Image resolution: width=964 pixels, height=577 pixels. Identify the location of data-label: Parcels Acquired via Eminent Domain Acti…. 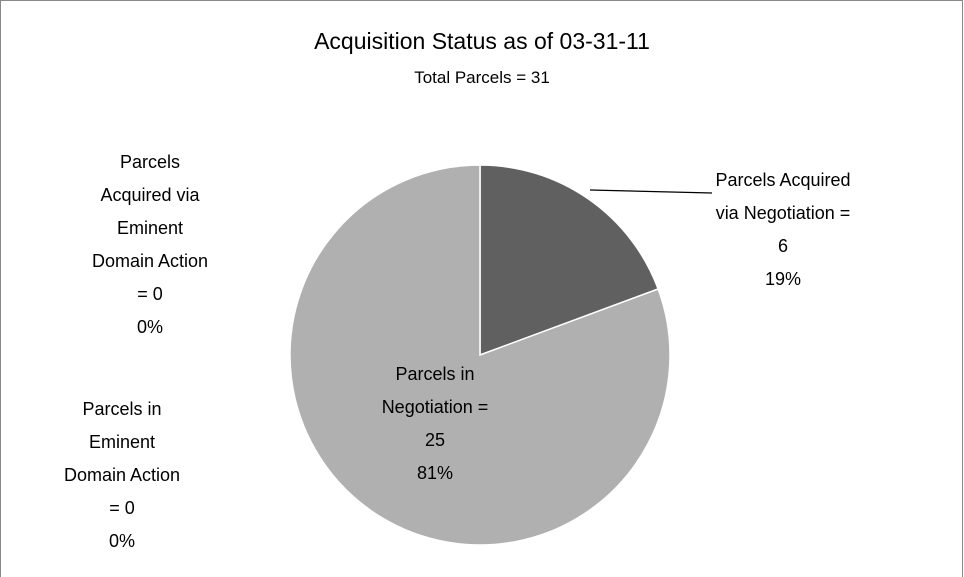
(150, 245).